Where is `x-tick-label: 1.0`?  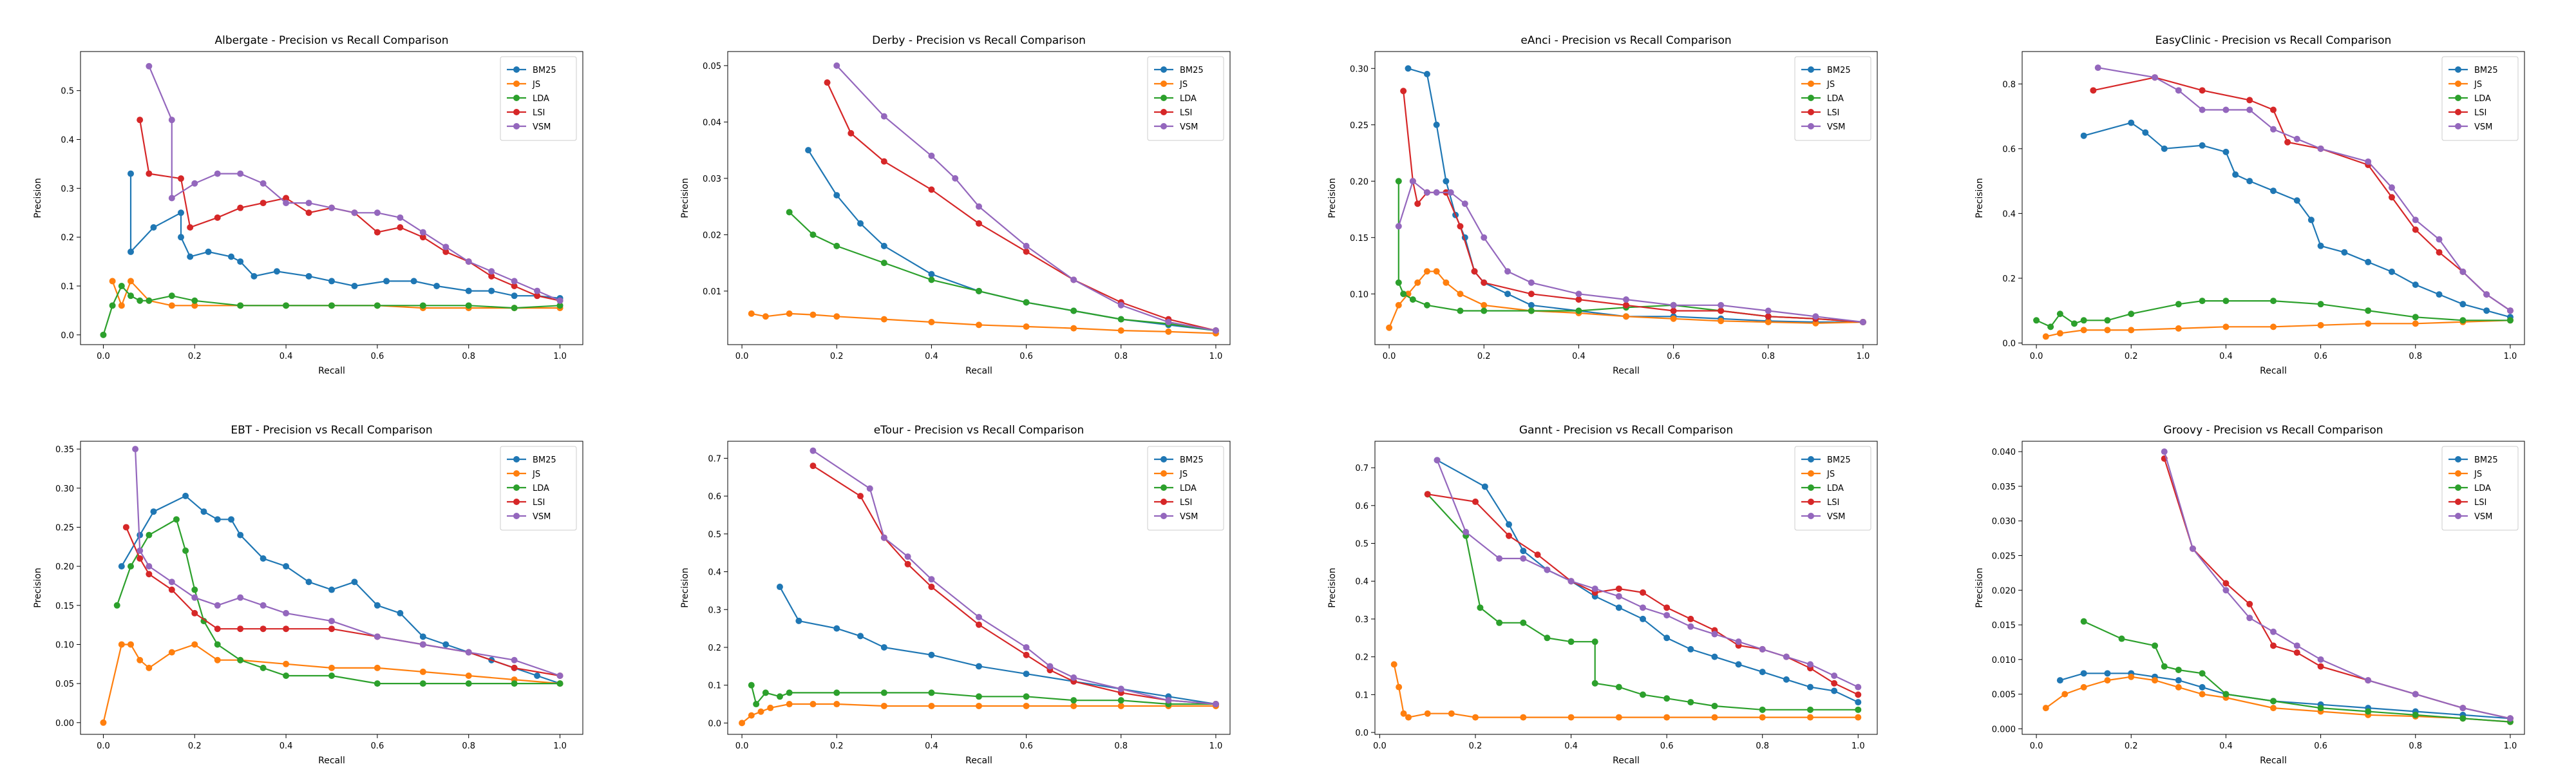
x-tick-label: 1.0 is located at coordinates (2510, 746).